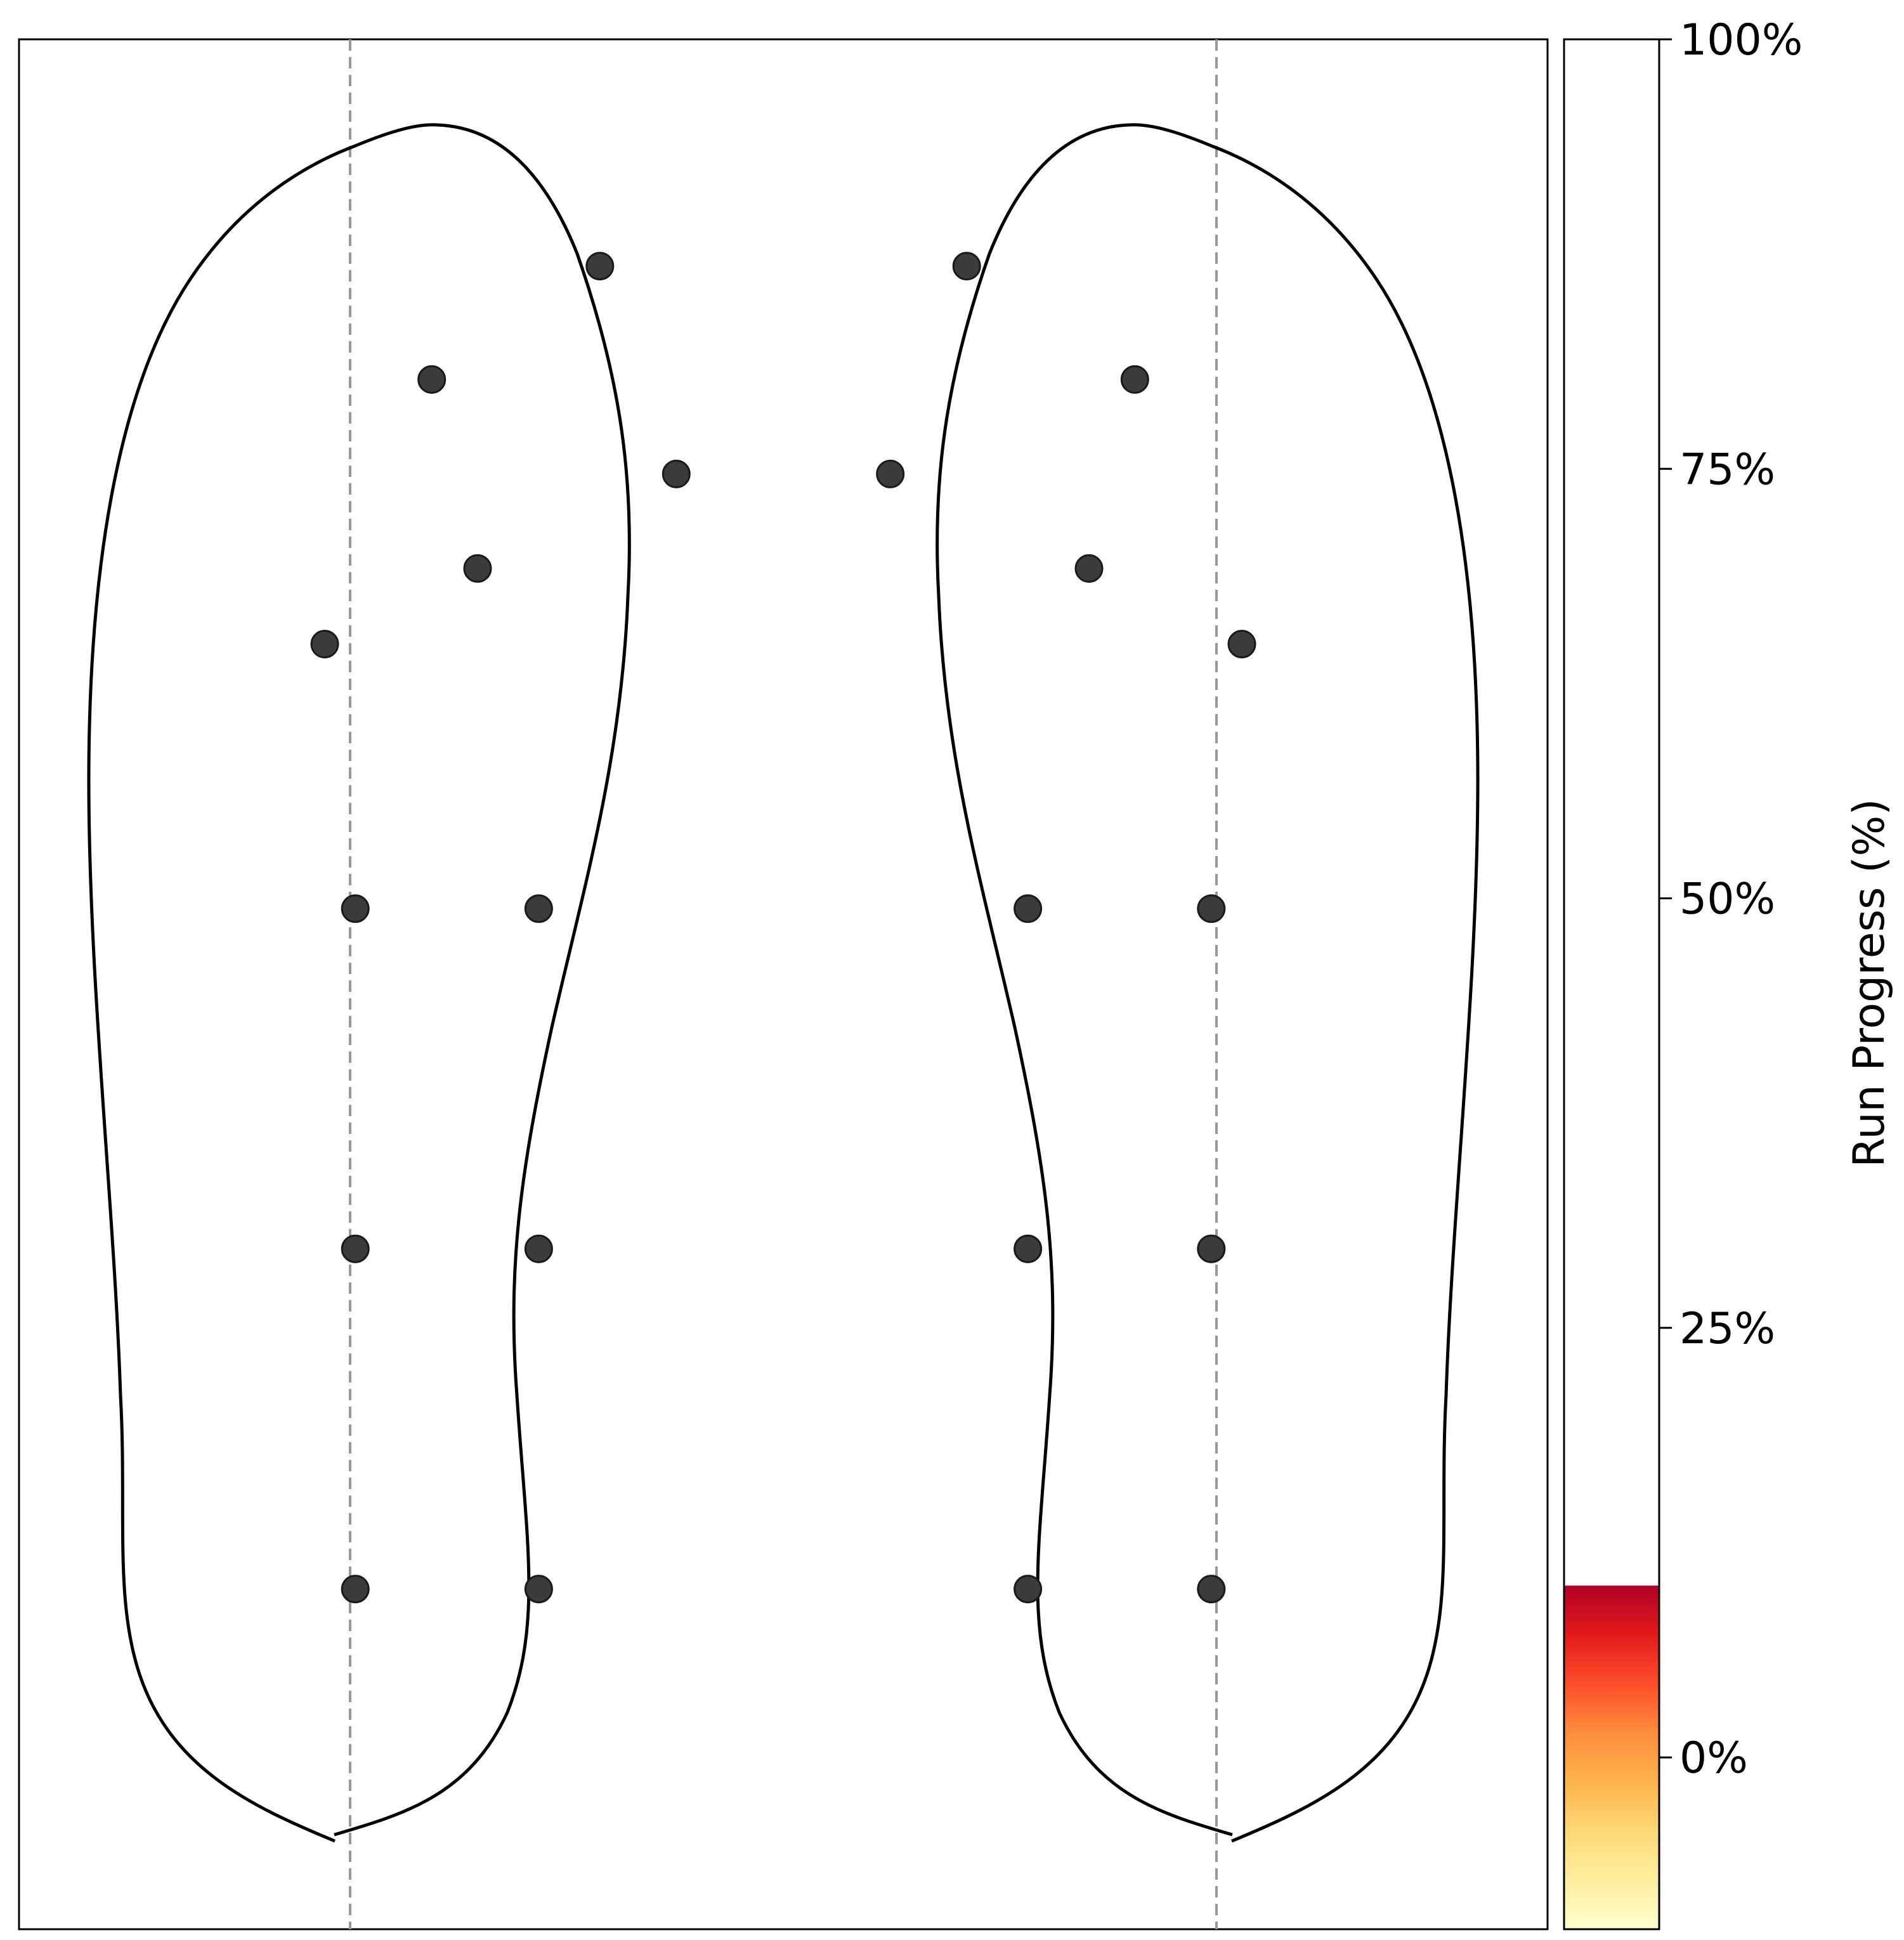 The width and height of the screenshot is (1904, 1940). Describe the element at coordinates (1727, 900) in the screenshot. I see `colorbar-tick-label-50: 50%` at that location.